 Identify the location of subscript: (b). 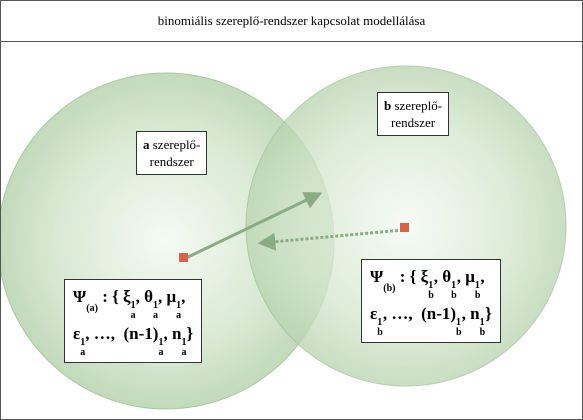
(389, 288).